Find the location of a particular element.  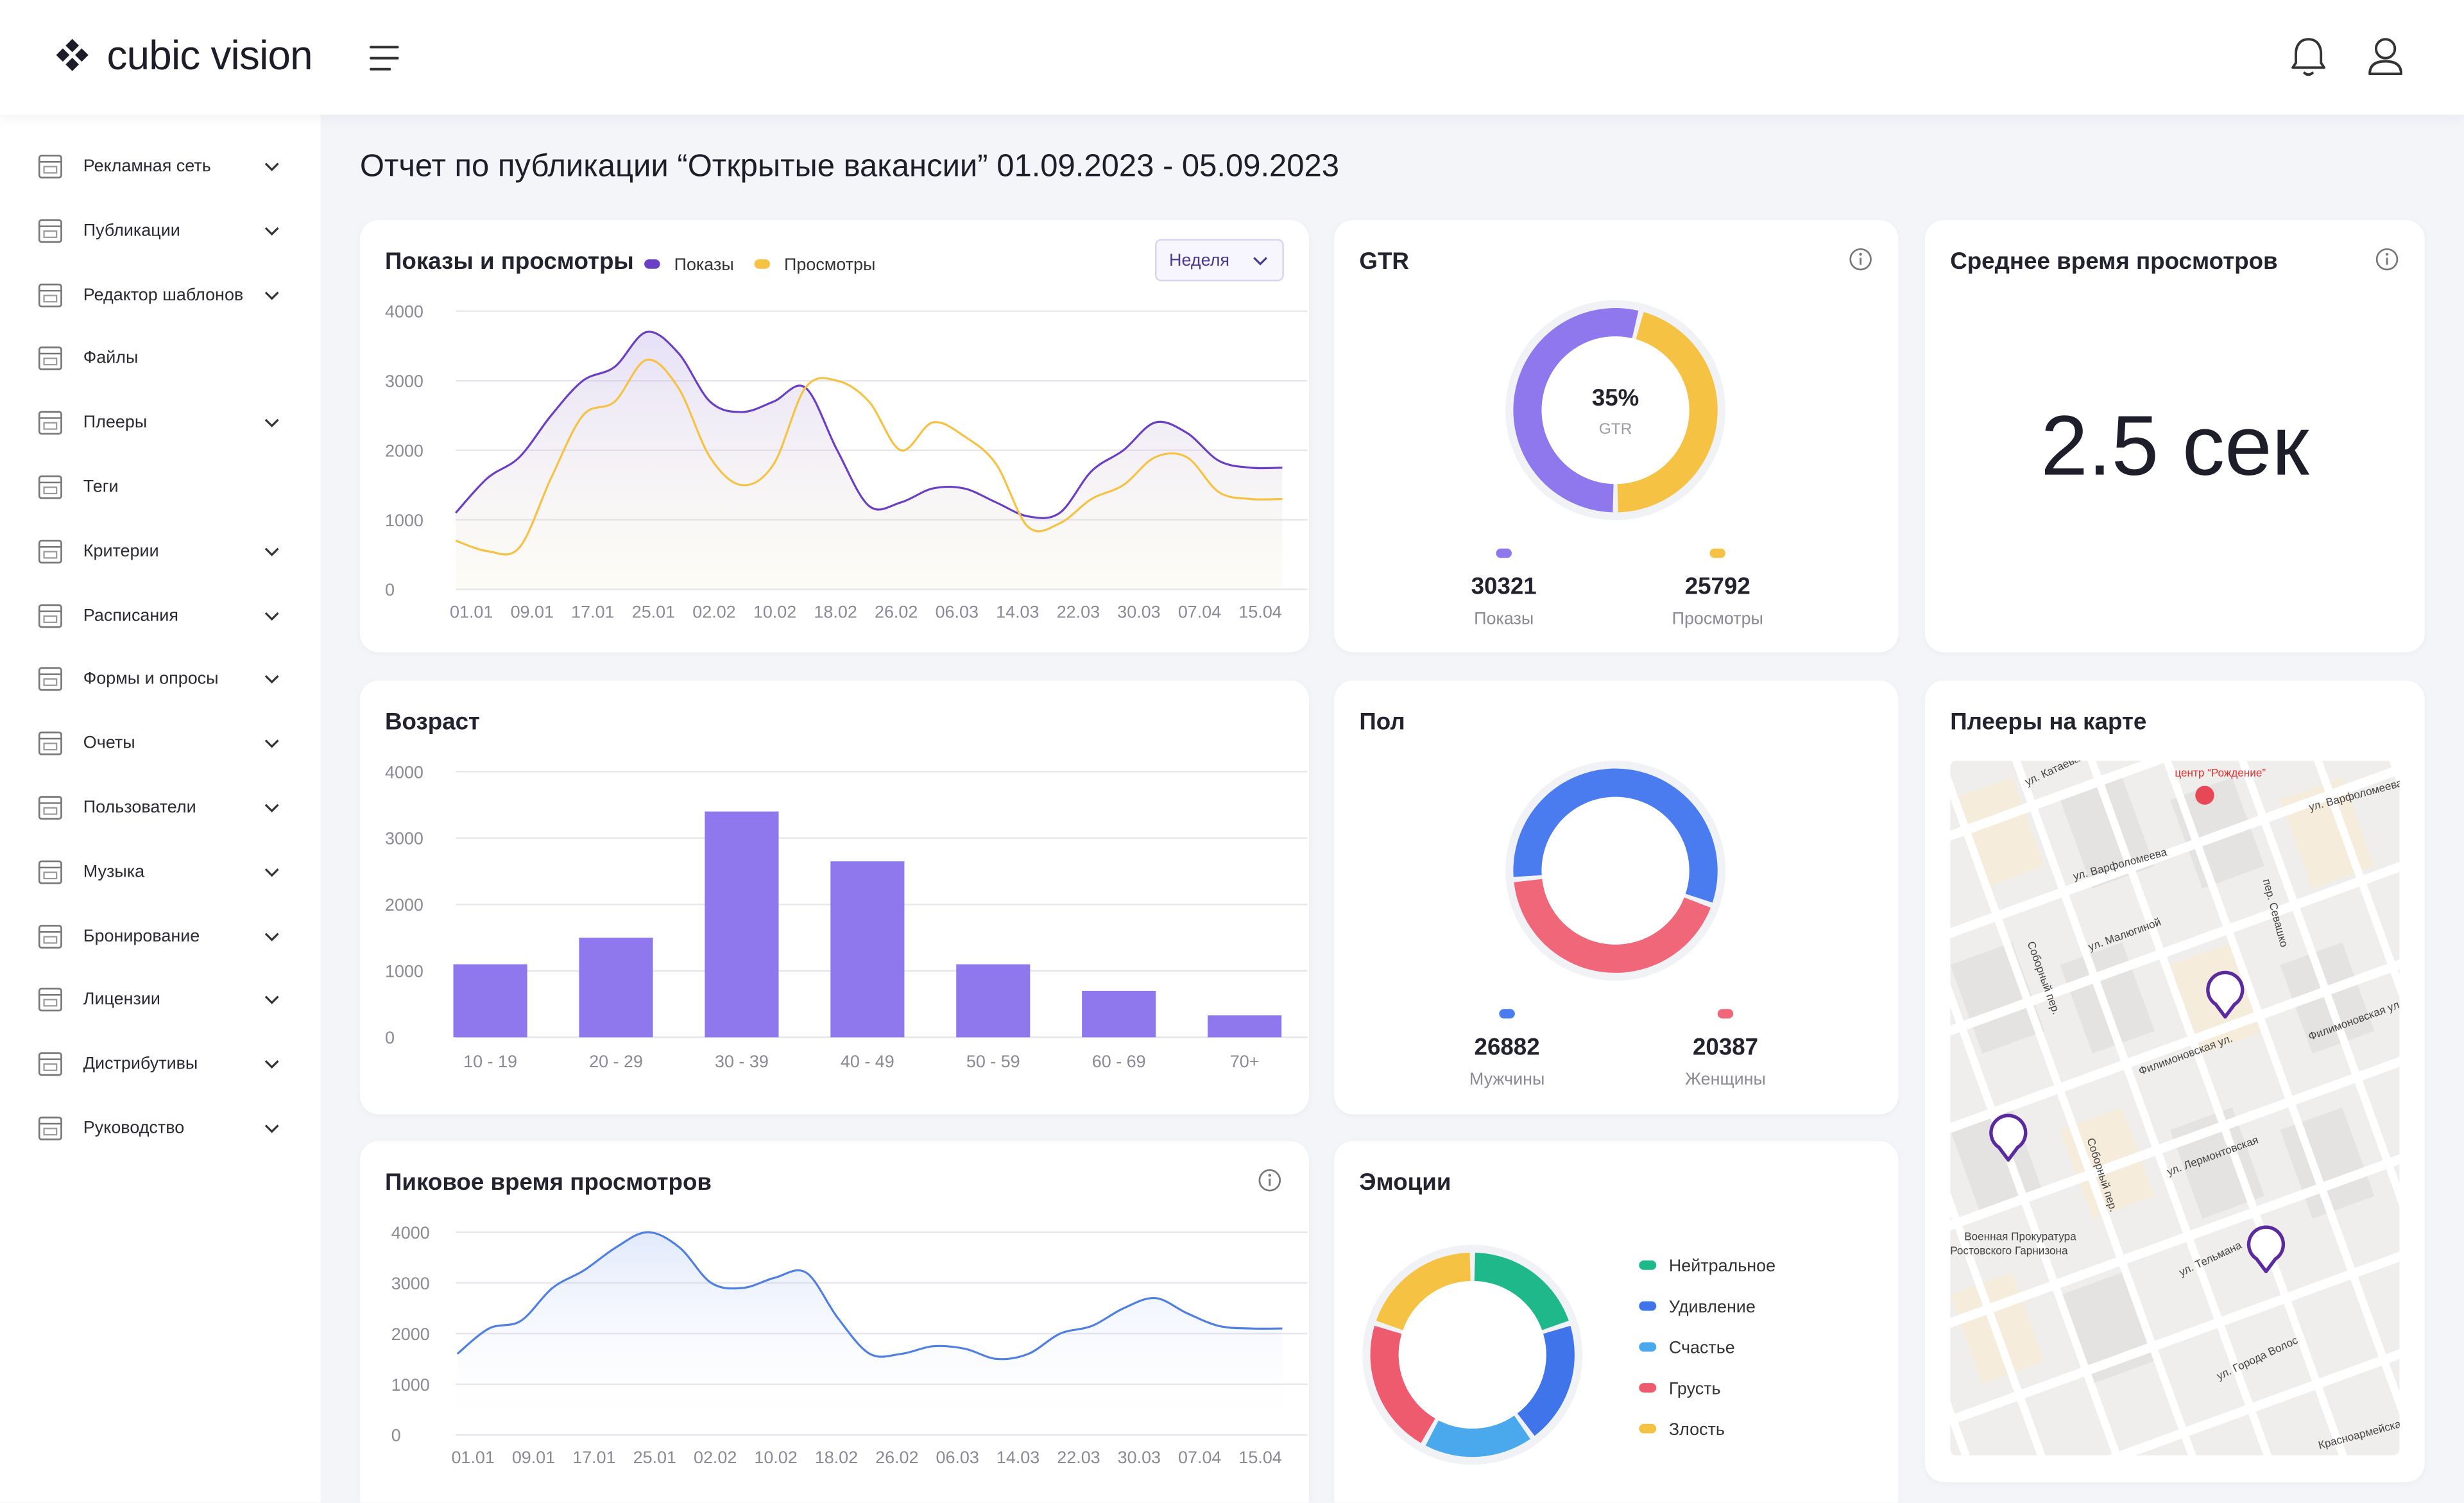

nav-item: Руководство is located at coordinates (165, 1128).